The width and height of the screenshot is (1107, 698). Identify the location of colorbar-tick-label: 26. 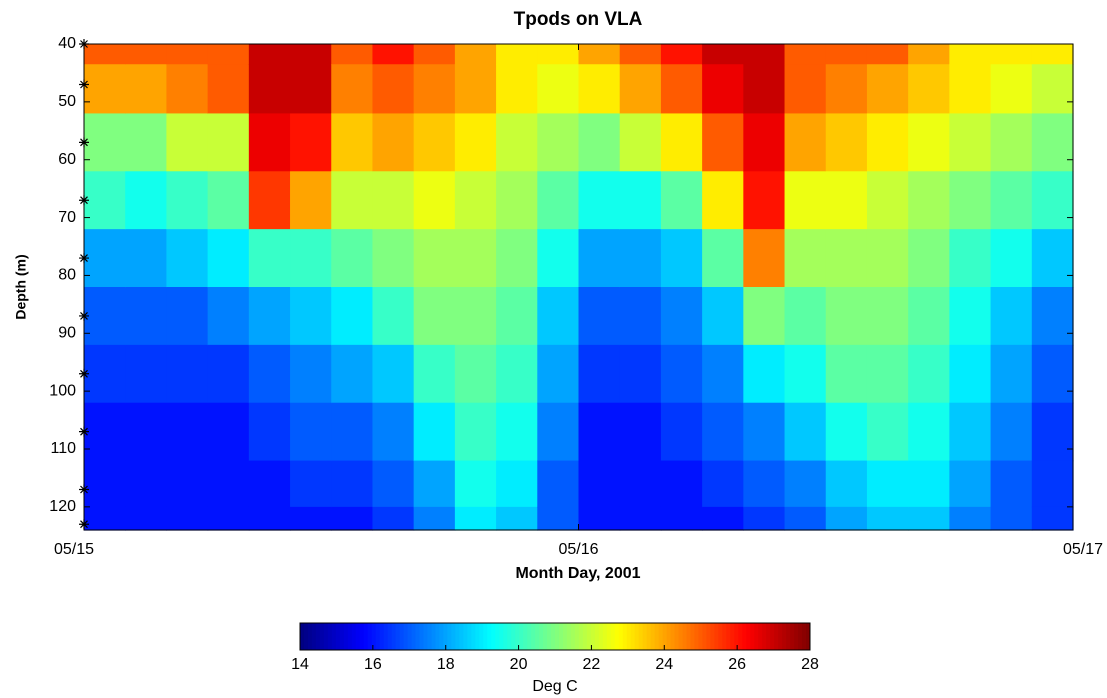
(737, 664).